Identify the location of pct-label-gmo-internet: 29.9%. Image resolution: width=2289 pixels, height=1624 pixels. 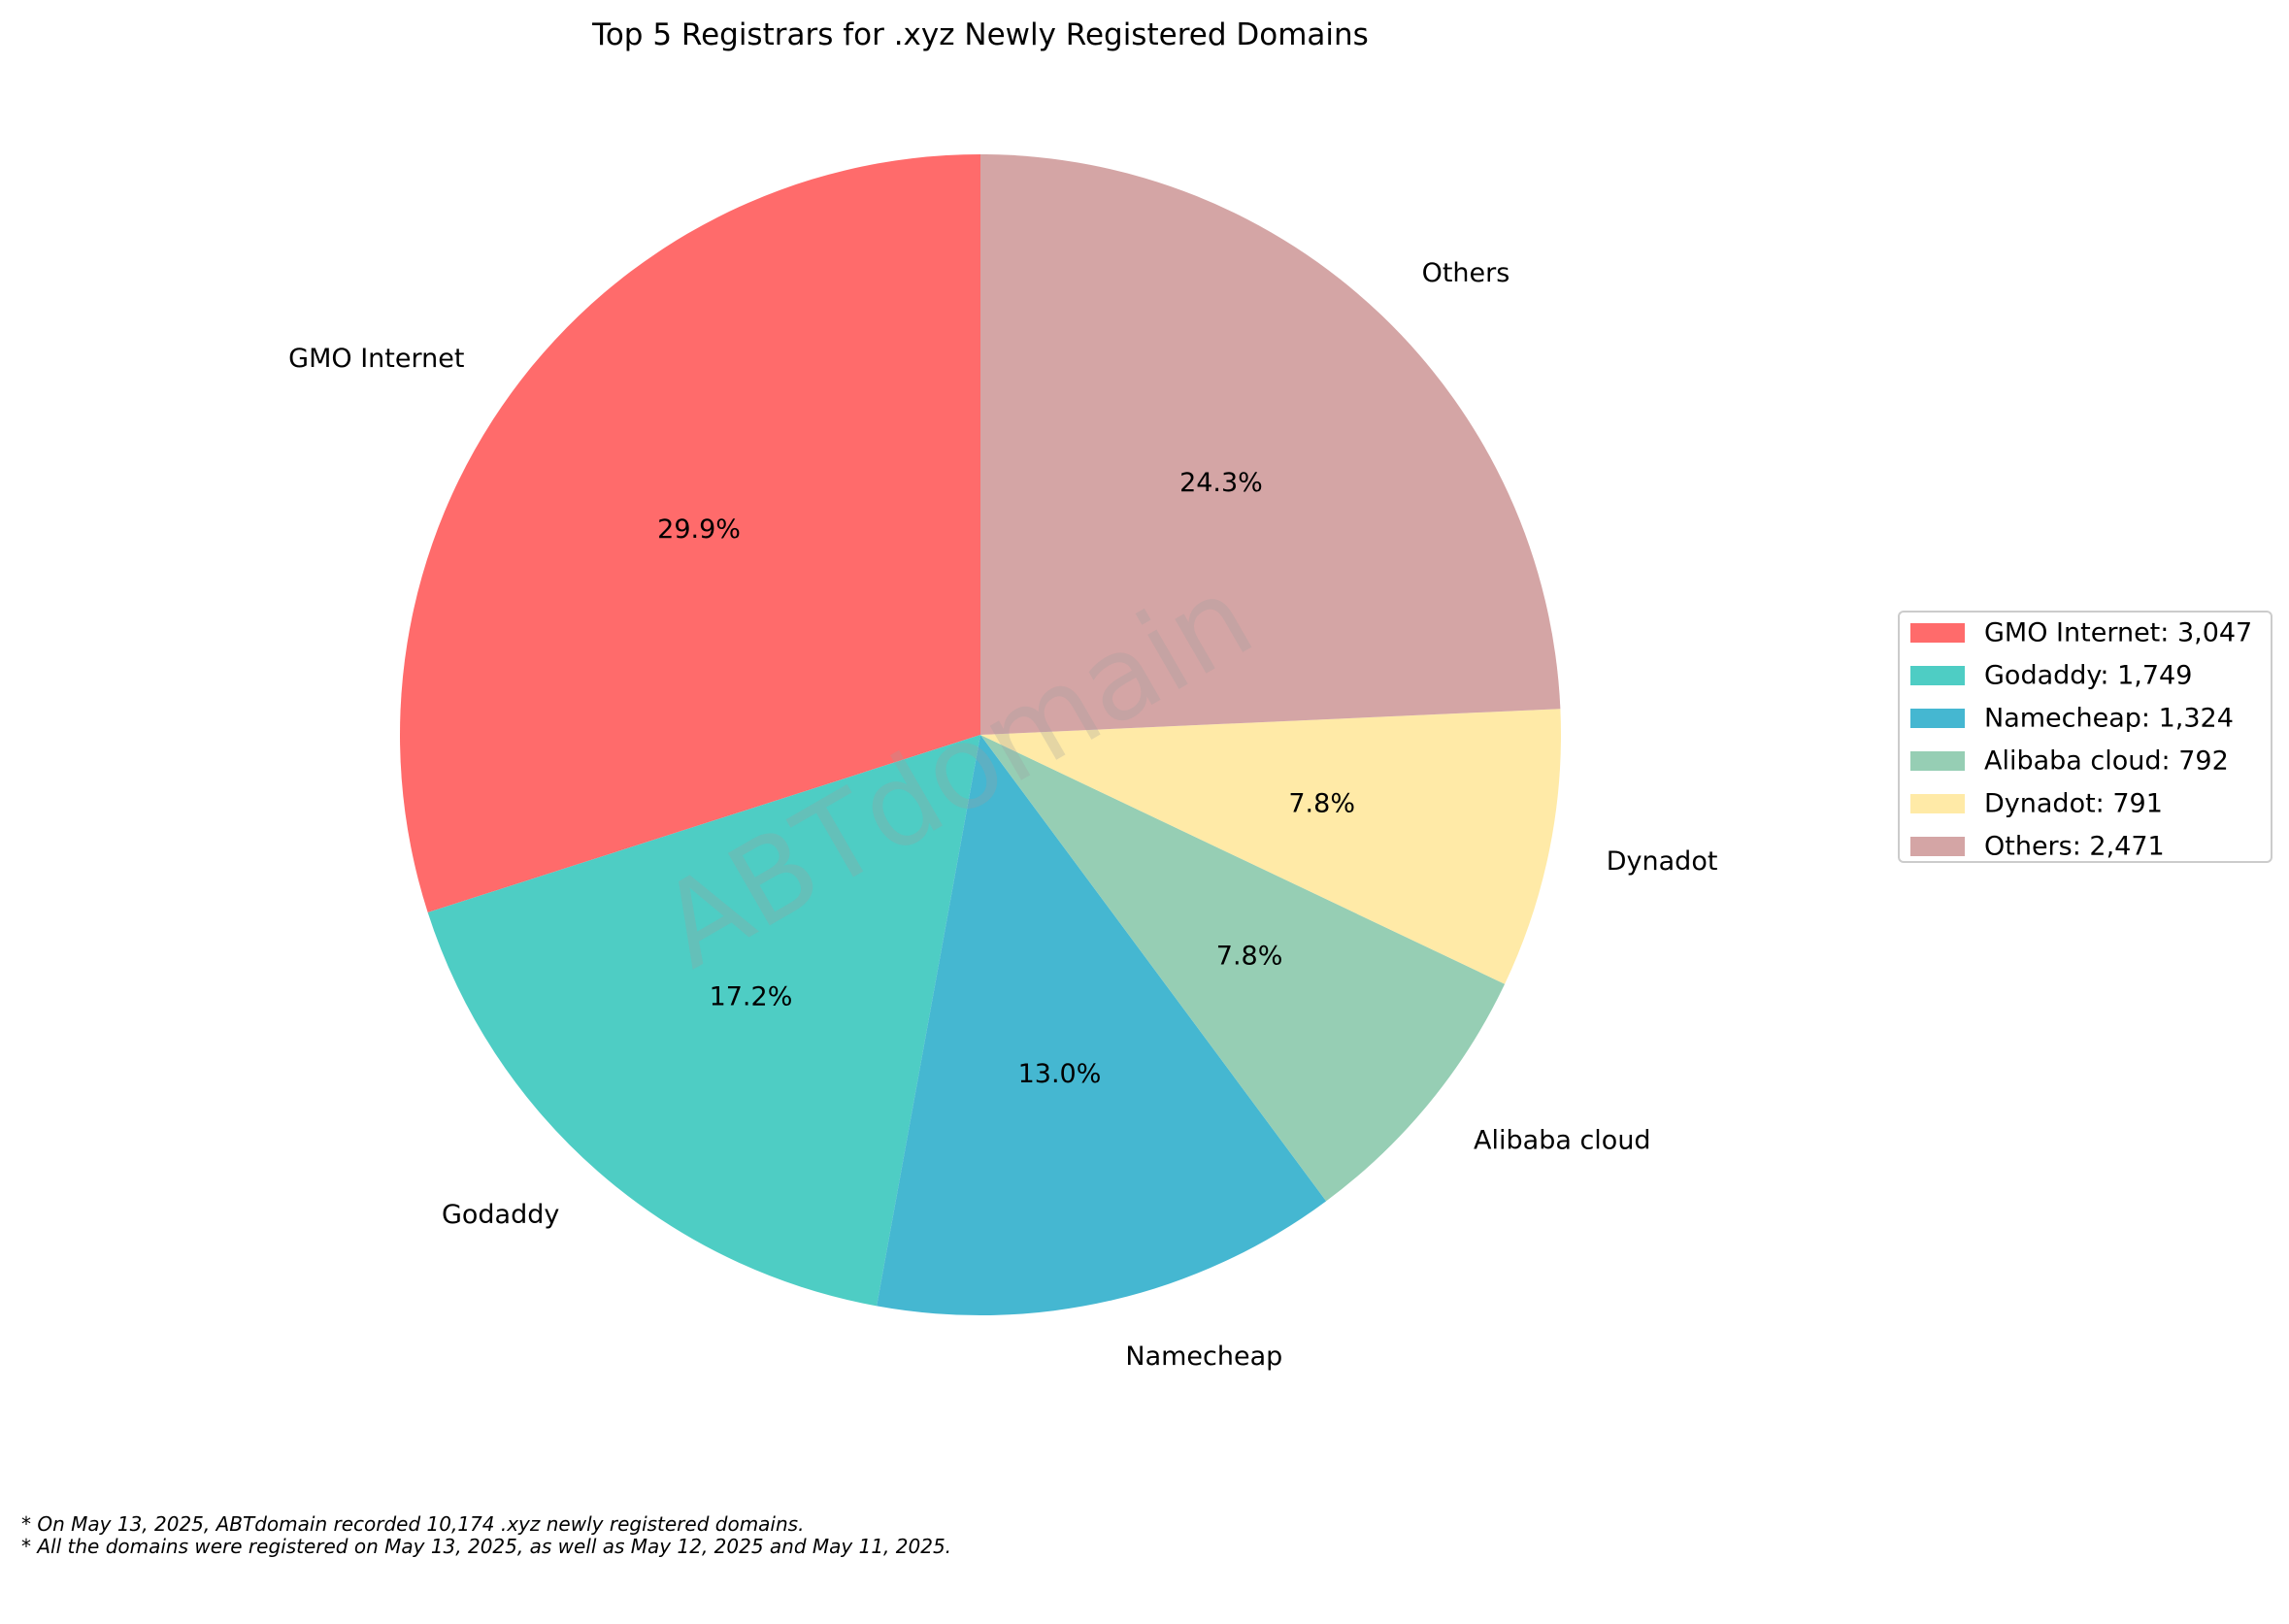
(699, 529).